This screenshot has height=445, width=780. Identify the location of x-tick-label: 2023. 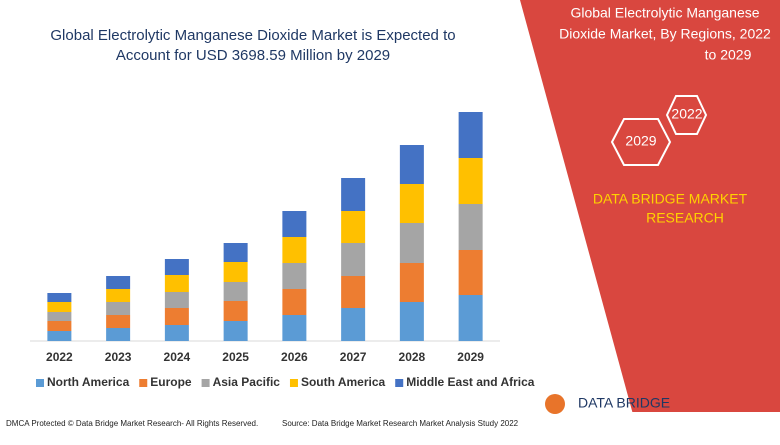
(118, 357).